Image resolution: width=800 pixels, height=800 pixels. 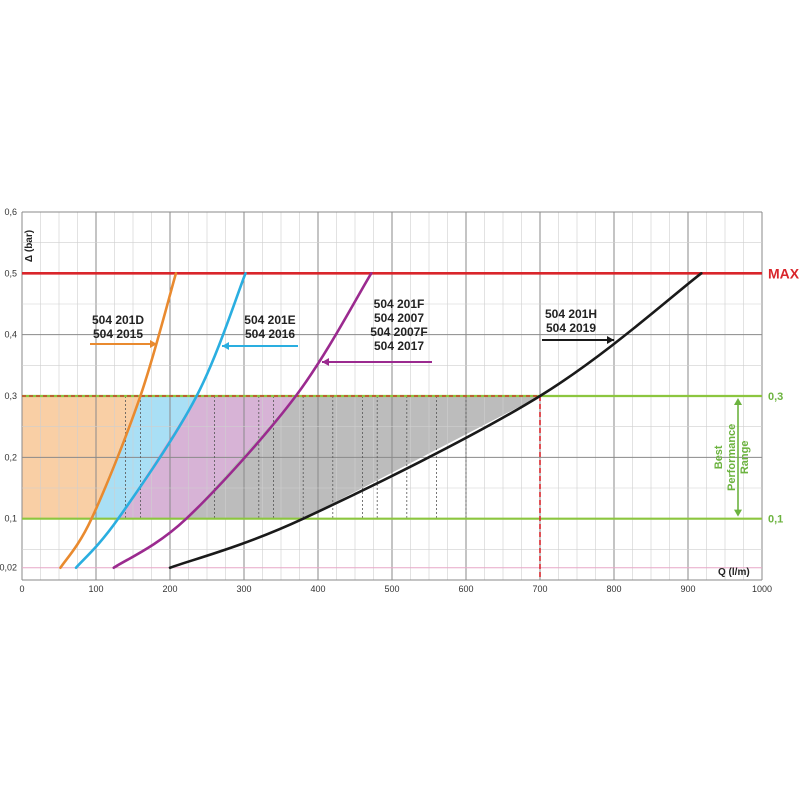 I want to click on series-label-1: 504 201D, so click(x=118, y=320).